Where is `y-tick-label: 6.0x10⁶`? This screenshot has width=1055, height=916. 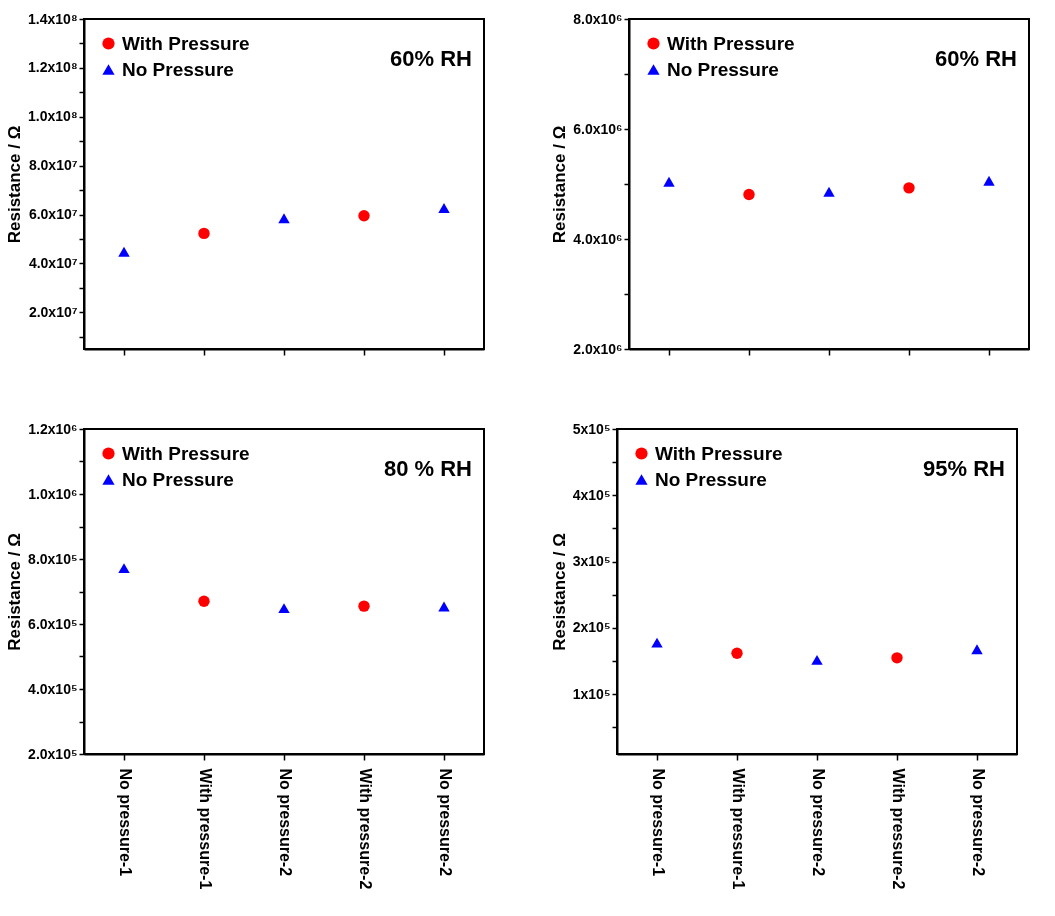 y-tick-label: 6.0x10⁶ is located at coordinates (598, 128).